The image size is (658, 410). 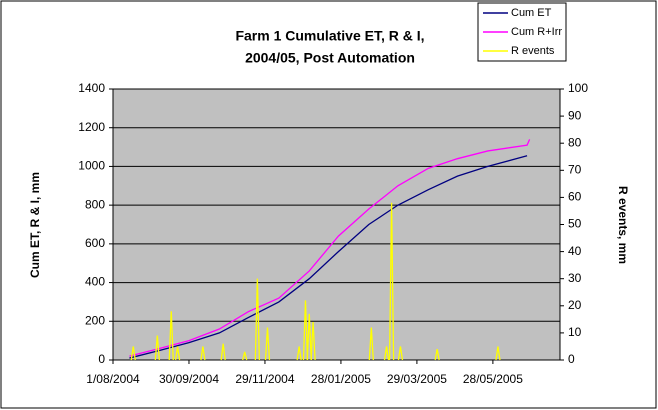 What do you see at coordinates (329, 36) in the screenshot?
I see `chart-title: Farm 1 Cumulative ET, R & I,` at bounding box center [329, 36].